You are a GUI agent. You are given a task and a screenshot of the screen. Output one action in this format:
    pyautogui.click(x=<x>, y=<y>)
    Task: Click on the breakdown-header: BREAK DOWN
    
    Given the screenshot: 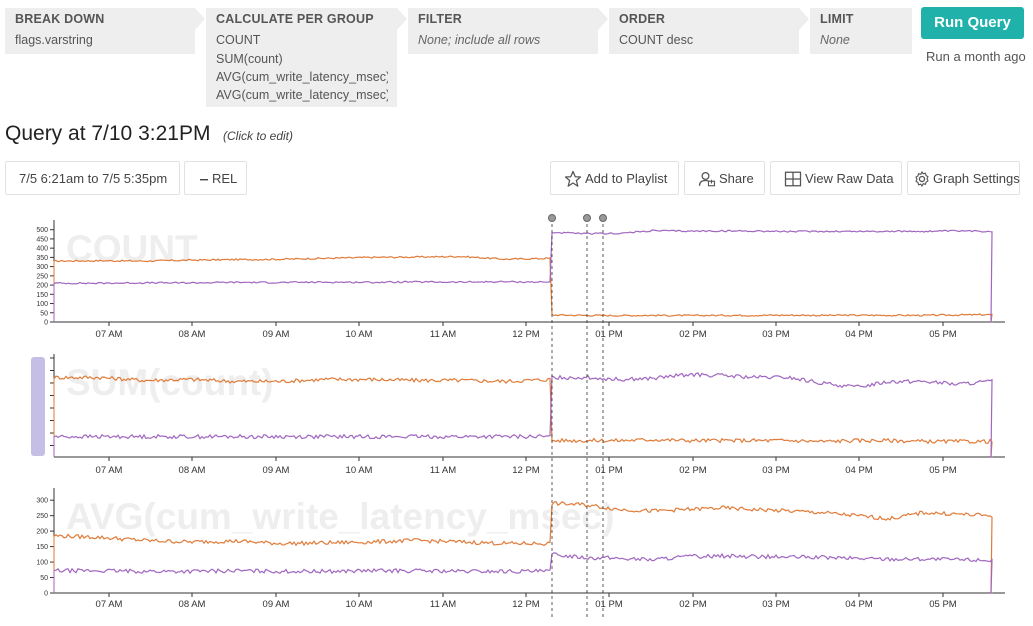 What is the action you would take?
    pyautogui.click(x=60, y=19)
    